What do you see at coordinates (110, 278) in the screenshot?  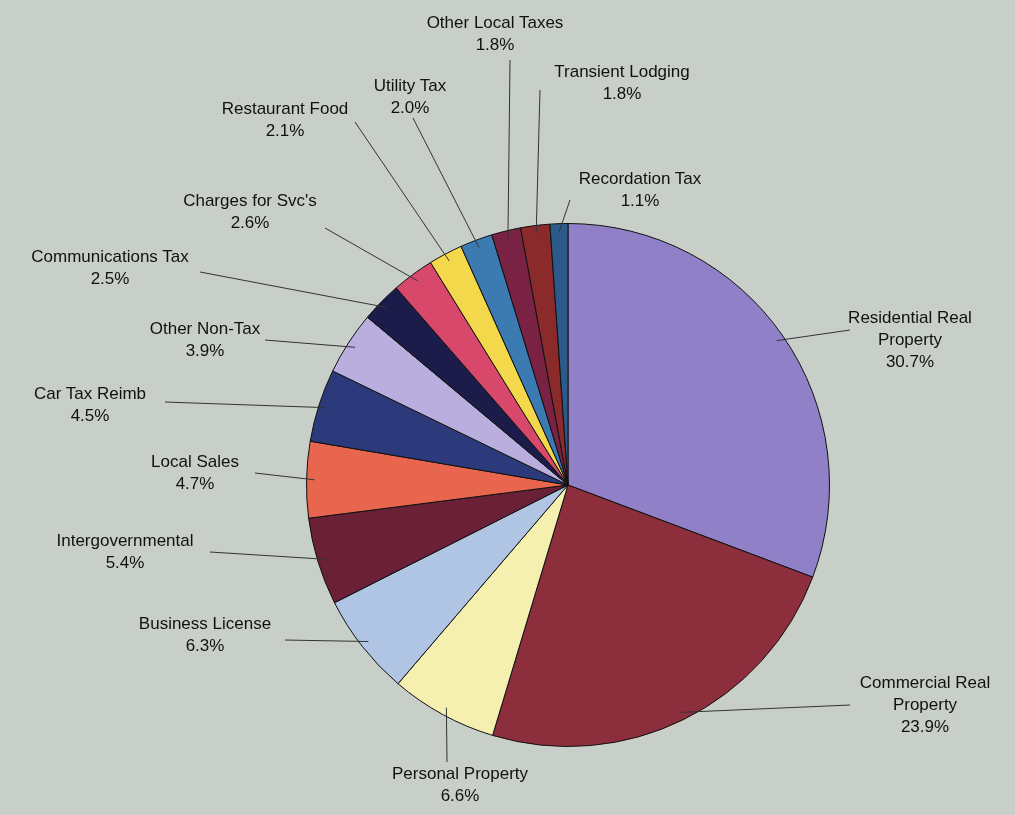 I see `data-label: 2.5%` at bounding box center [110, 278].